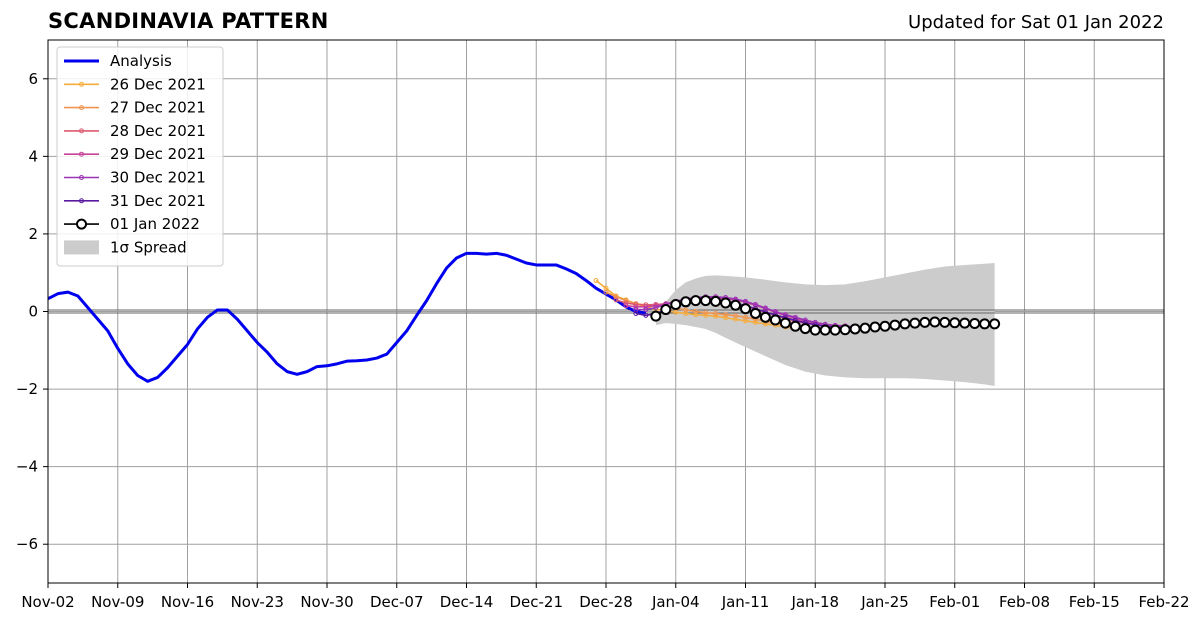 The image size is (1204, 622). What do you see at coordinates (1024, 602) in the screenshot?
I see `x-tick-label: Feb-08` at bounding box center [1024, 602].